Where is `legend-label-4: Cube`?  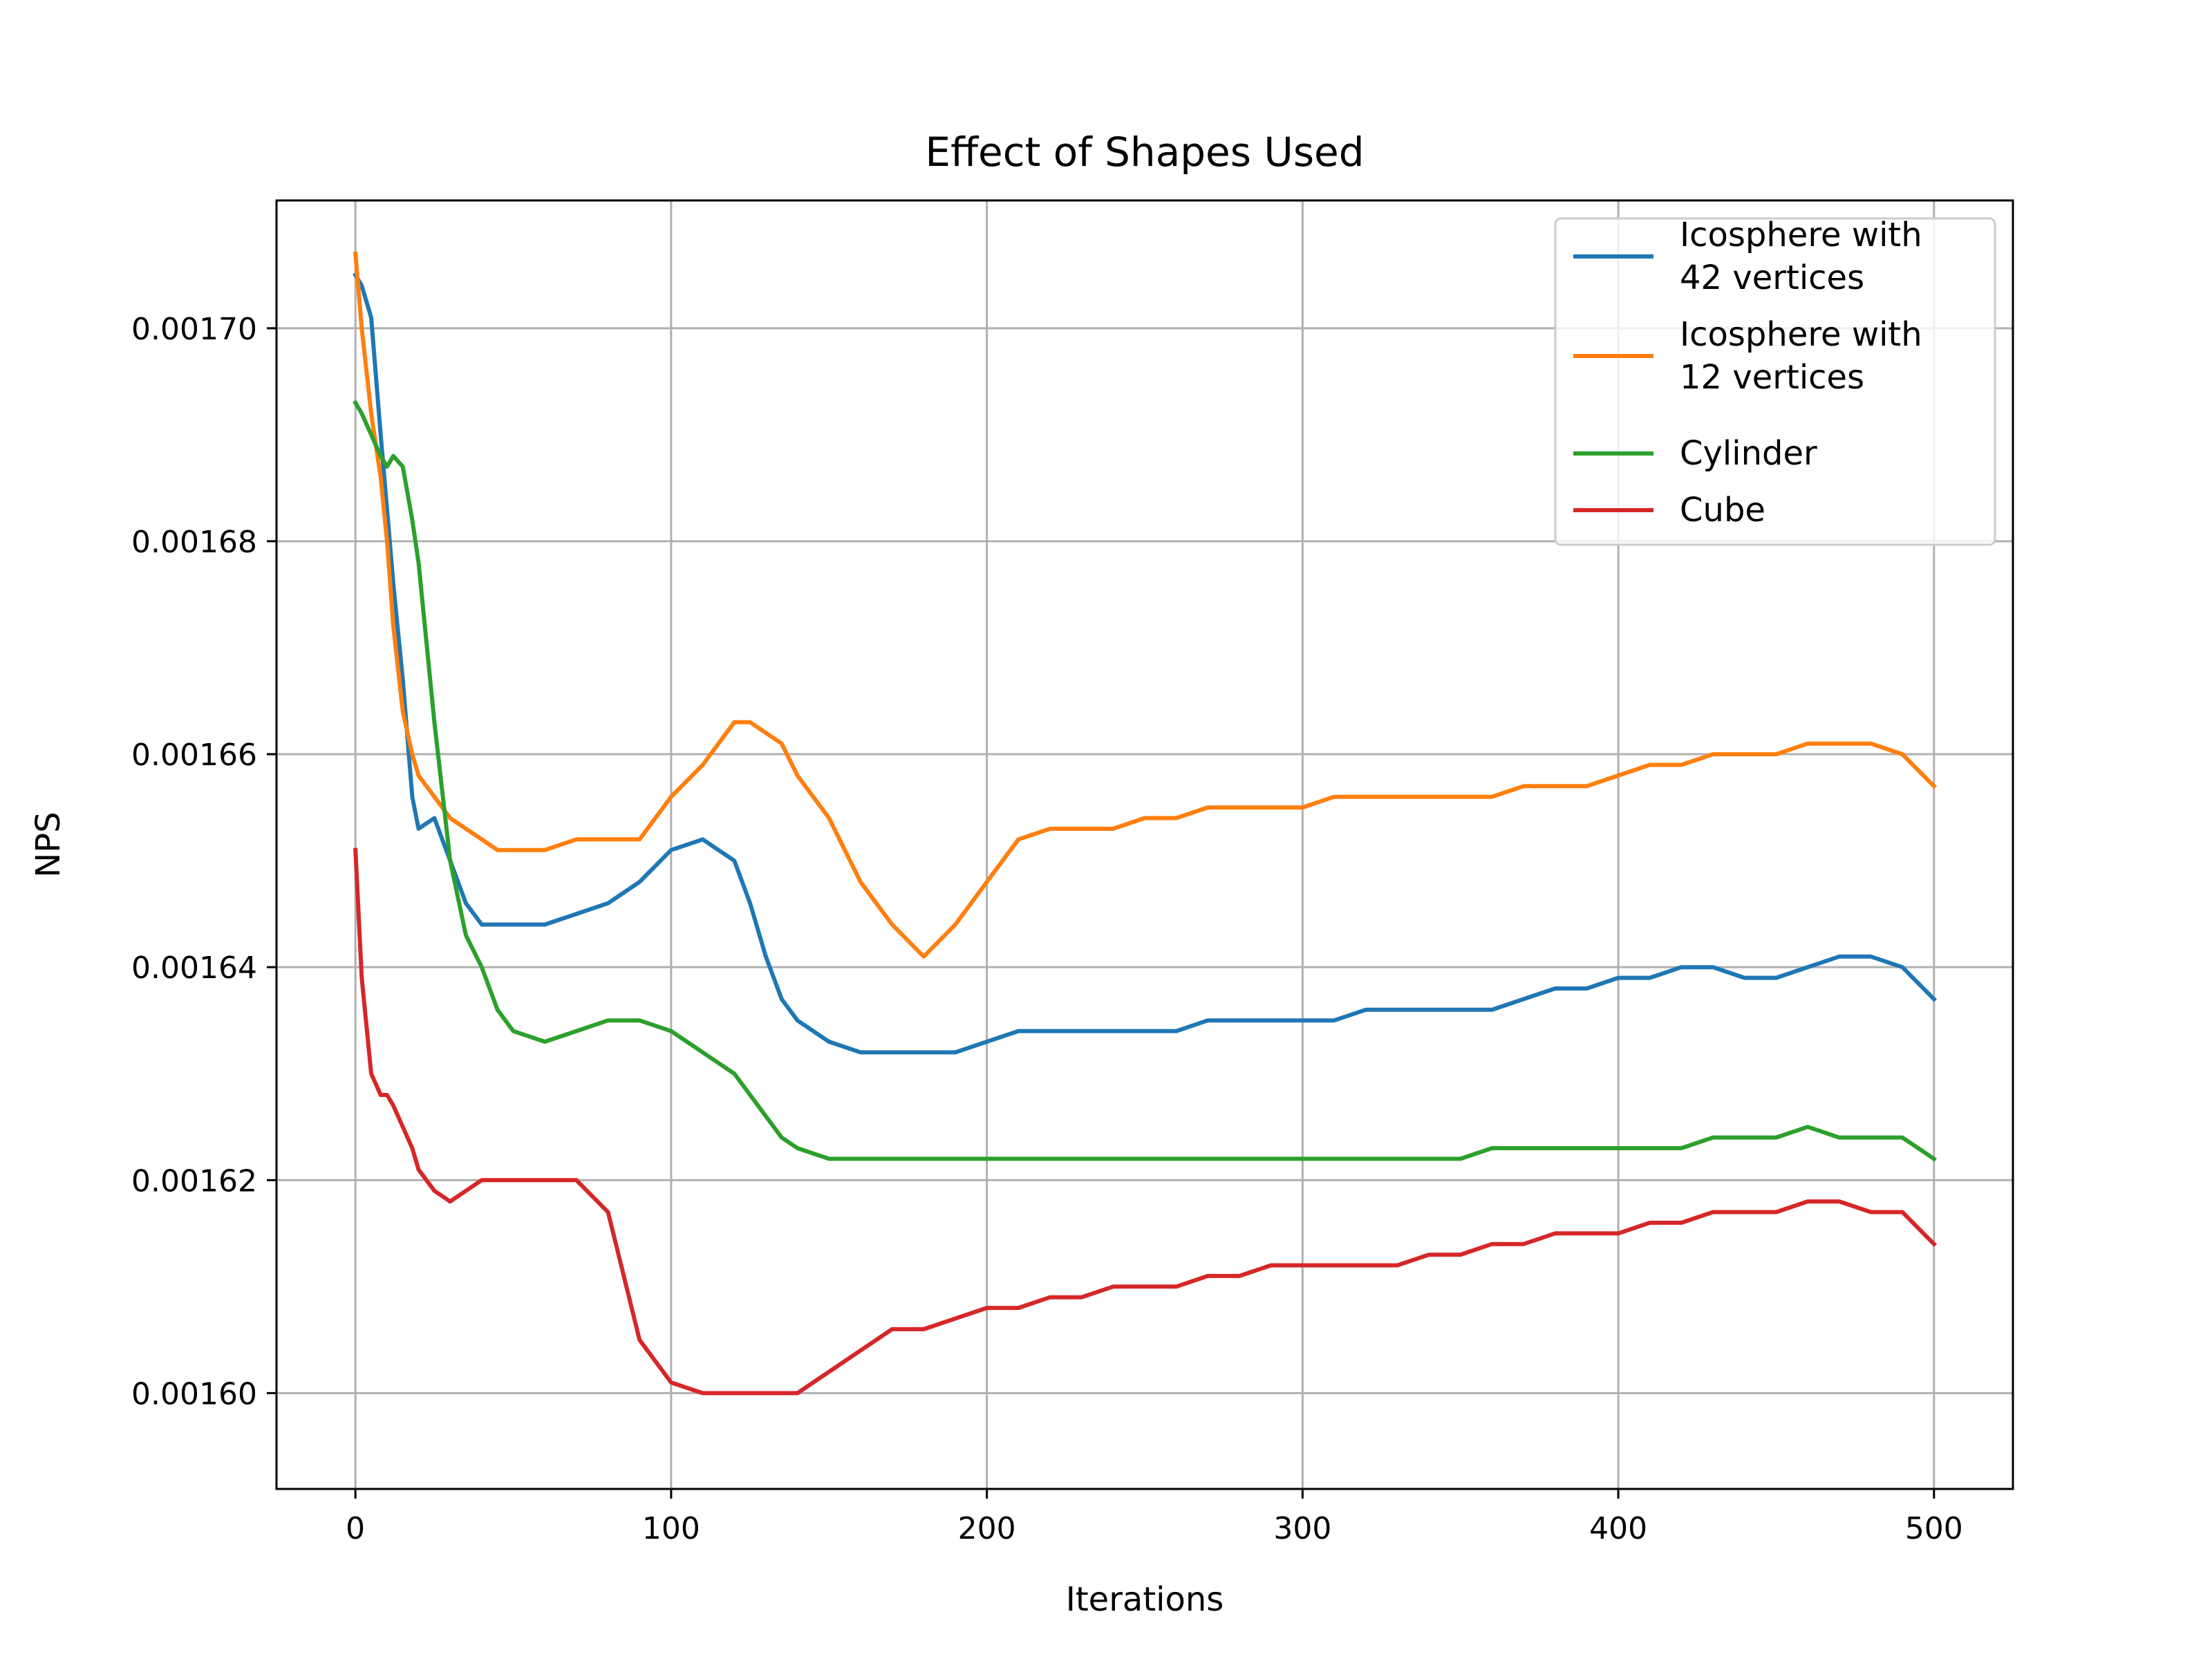
legend-label-4: Cube is located at coordinates (1722, 510).